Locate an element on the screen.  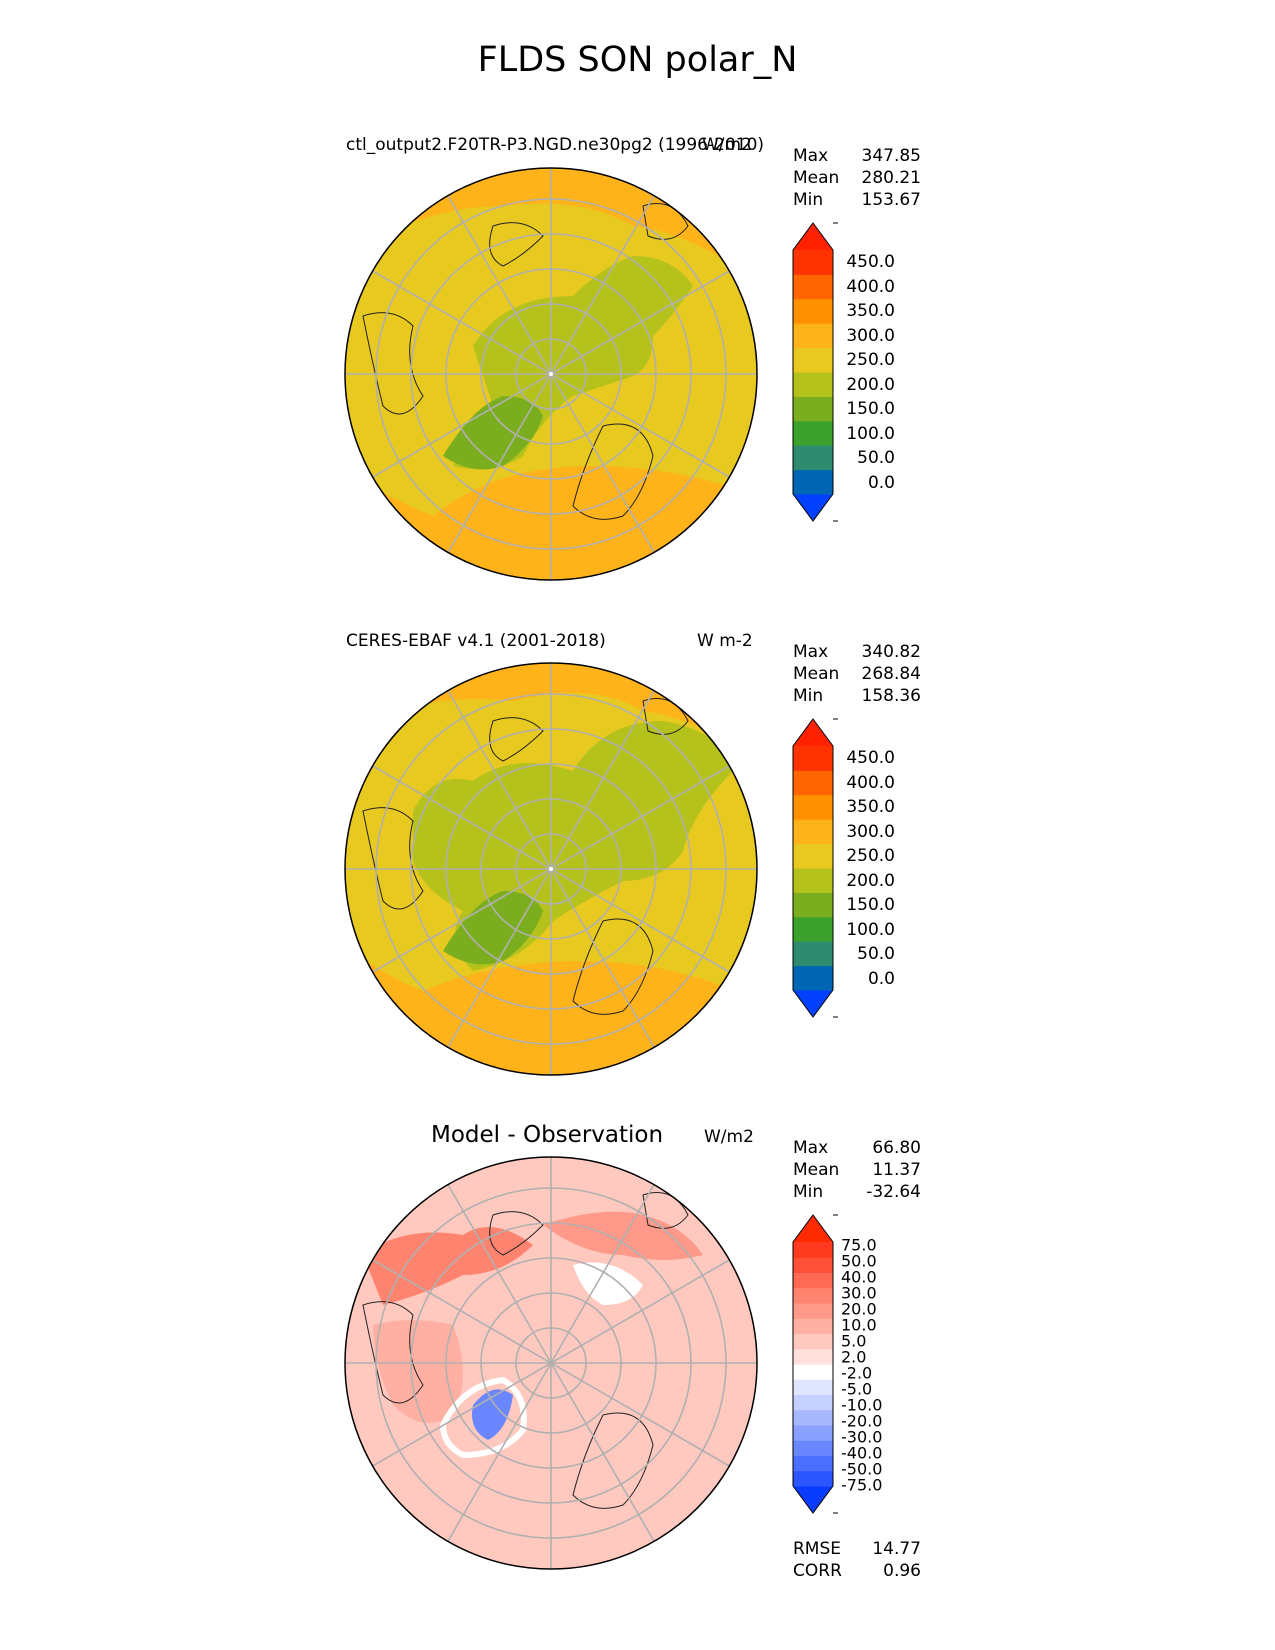
panel-3-units: W/m2 is located at coordinates (729, 1137).